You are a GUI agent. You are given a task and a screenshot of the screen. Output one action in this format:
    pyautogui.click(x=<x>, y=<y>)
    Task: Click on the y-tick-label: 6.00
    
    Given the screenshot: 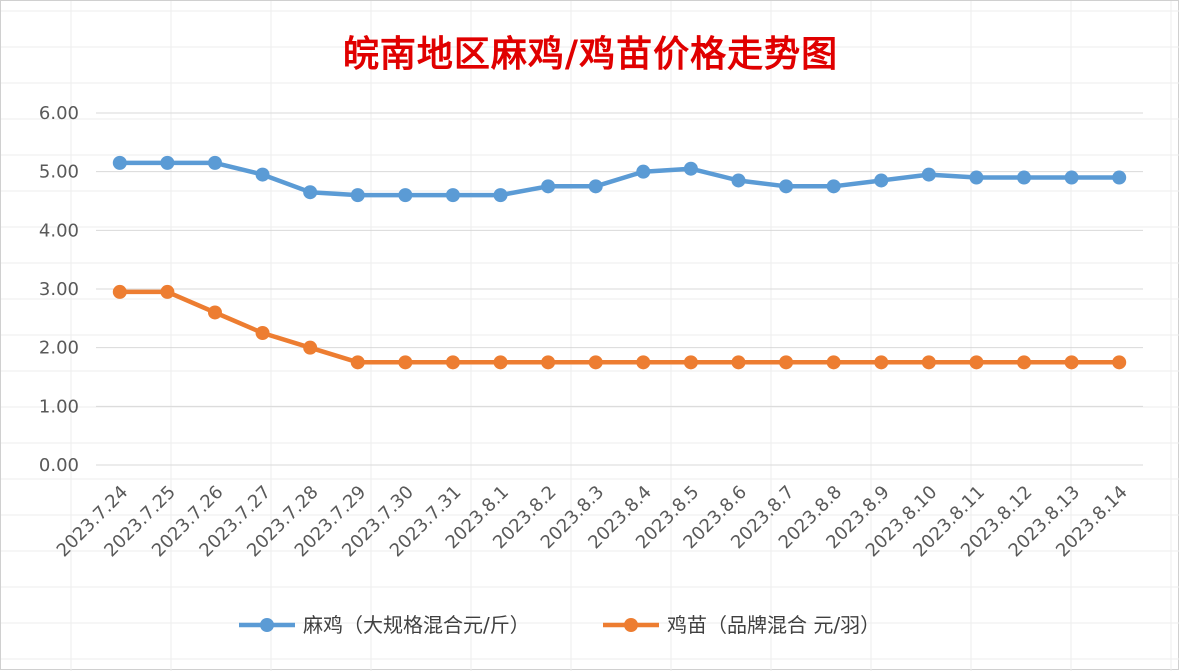 What is the action you would take?
    pyautogui.click(x=59, y=113)
    